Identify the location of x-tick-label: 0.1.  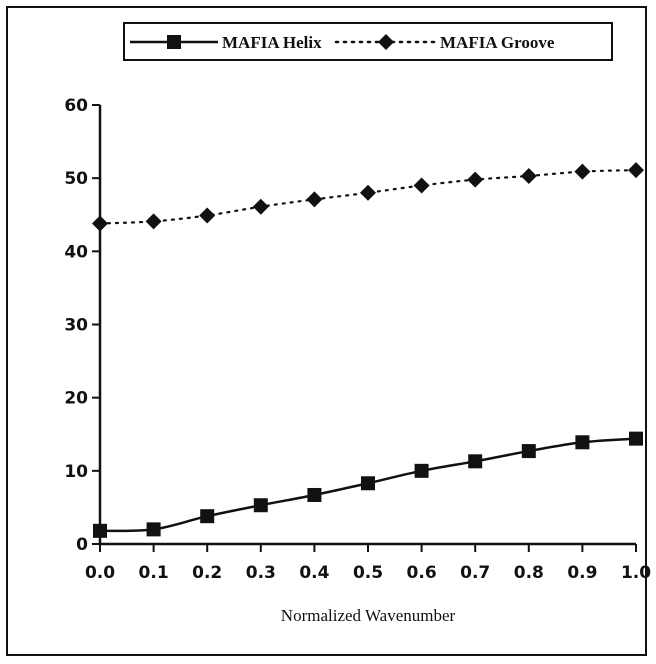
(154, 573).